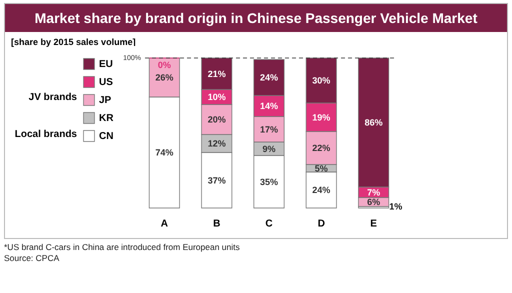 The image size is (512, 293). I want to click on data-label: 1%, so click(395, 206).